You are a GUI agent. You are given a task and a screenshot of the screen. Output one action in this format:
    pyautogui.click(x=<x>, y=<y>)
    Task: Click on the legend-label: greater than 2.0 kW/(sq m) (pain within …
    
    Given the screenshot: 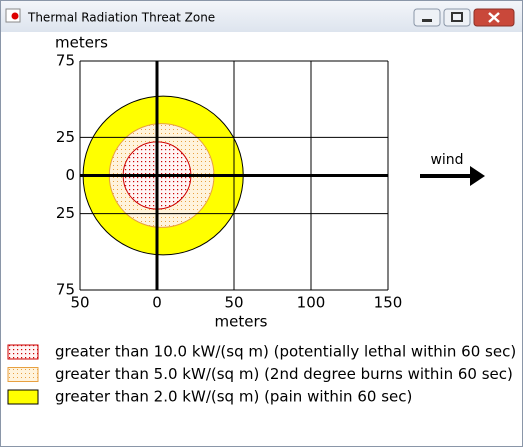 What is the action you would take?
    pyautogui.click(x=233, y=397)
    